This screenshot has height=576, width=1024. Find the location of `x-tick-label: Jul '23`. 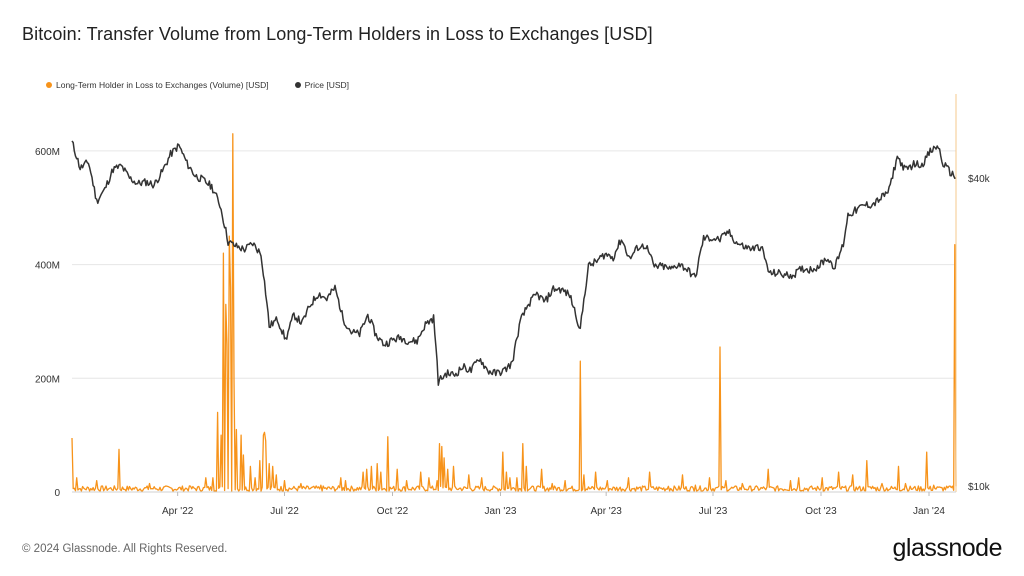

x-tick-label: Jul '23 is located at coordinates (713, 511).